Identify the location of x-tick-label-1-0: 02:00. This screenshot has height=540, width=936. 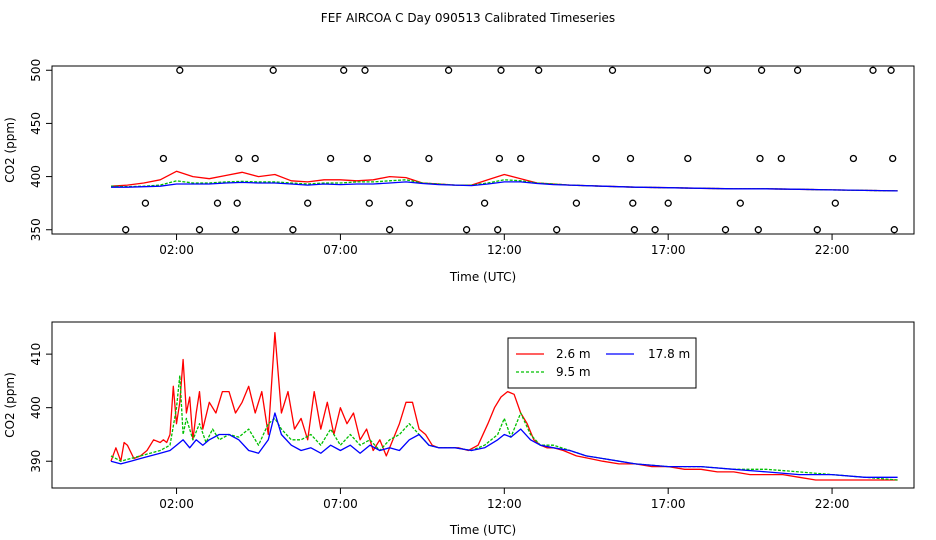
(176, 504).